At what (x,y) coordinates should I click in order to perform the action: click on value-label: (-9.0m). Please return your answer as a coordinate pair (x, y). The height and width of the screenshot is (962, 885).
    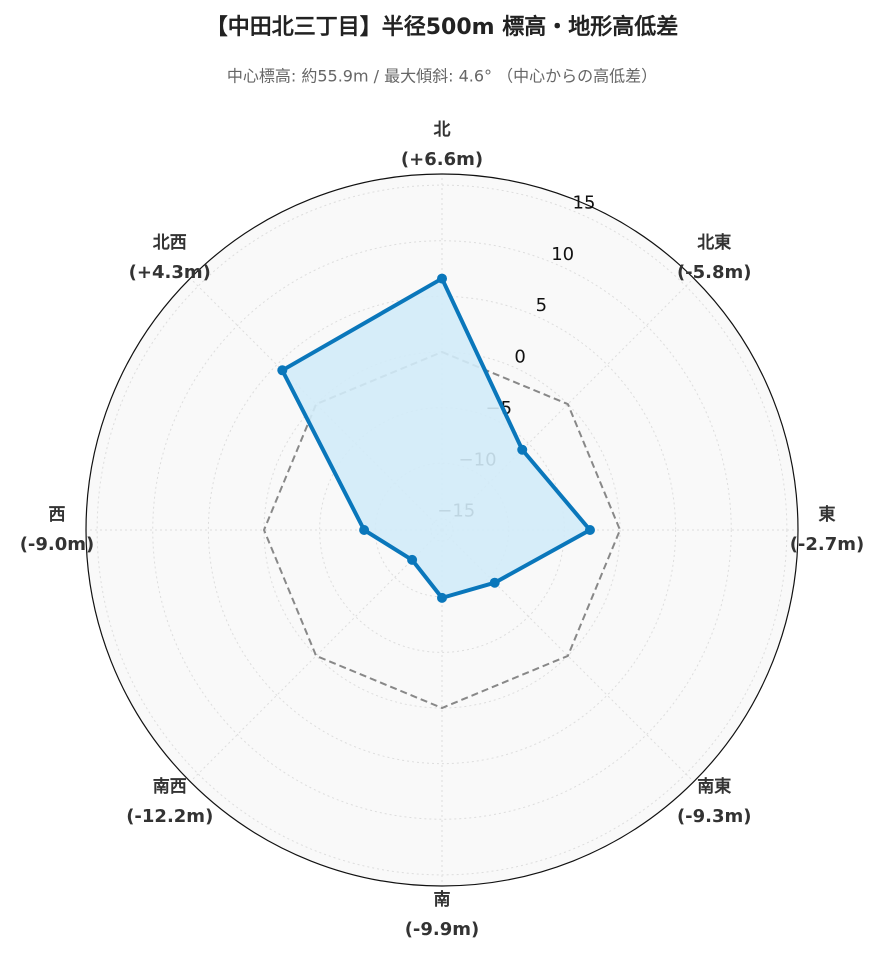
    Looking at the image, I should click on (57, 544).